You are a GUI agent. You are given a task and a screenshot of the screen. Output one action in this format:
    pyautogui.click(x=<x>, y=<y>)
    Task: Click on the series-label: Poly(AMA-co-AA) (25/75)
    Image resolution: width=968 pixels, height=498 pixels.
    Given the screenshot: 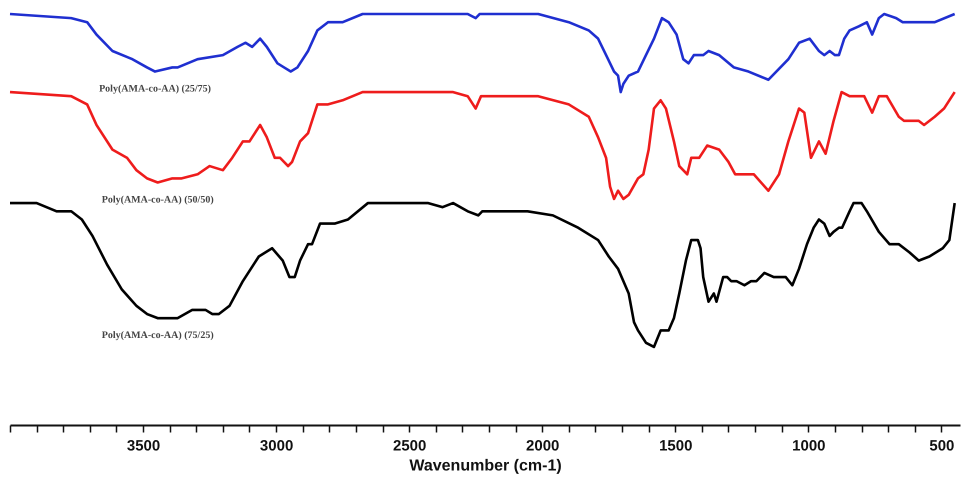 What is the action you would take?
    pyautogui.click(x=155, y=89)
    